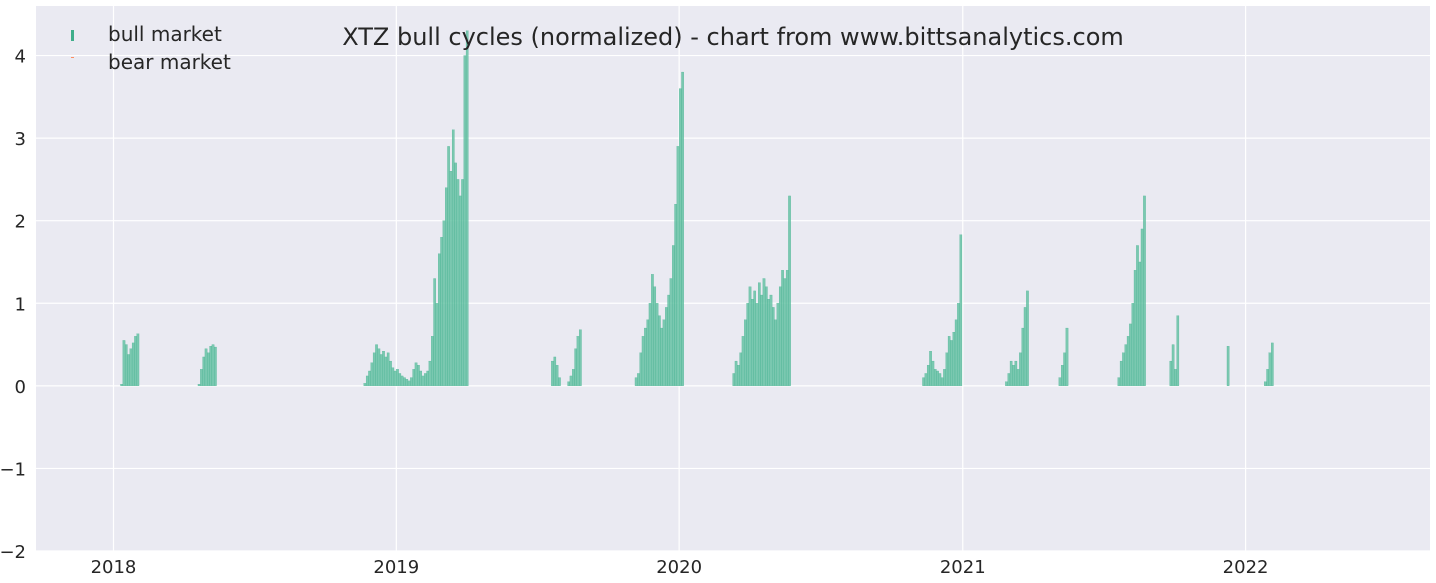  I want to click on x-tick-label: 2021, so click(963, 567).